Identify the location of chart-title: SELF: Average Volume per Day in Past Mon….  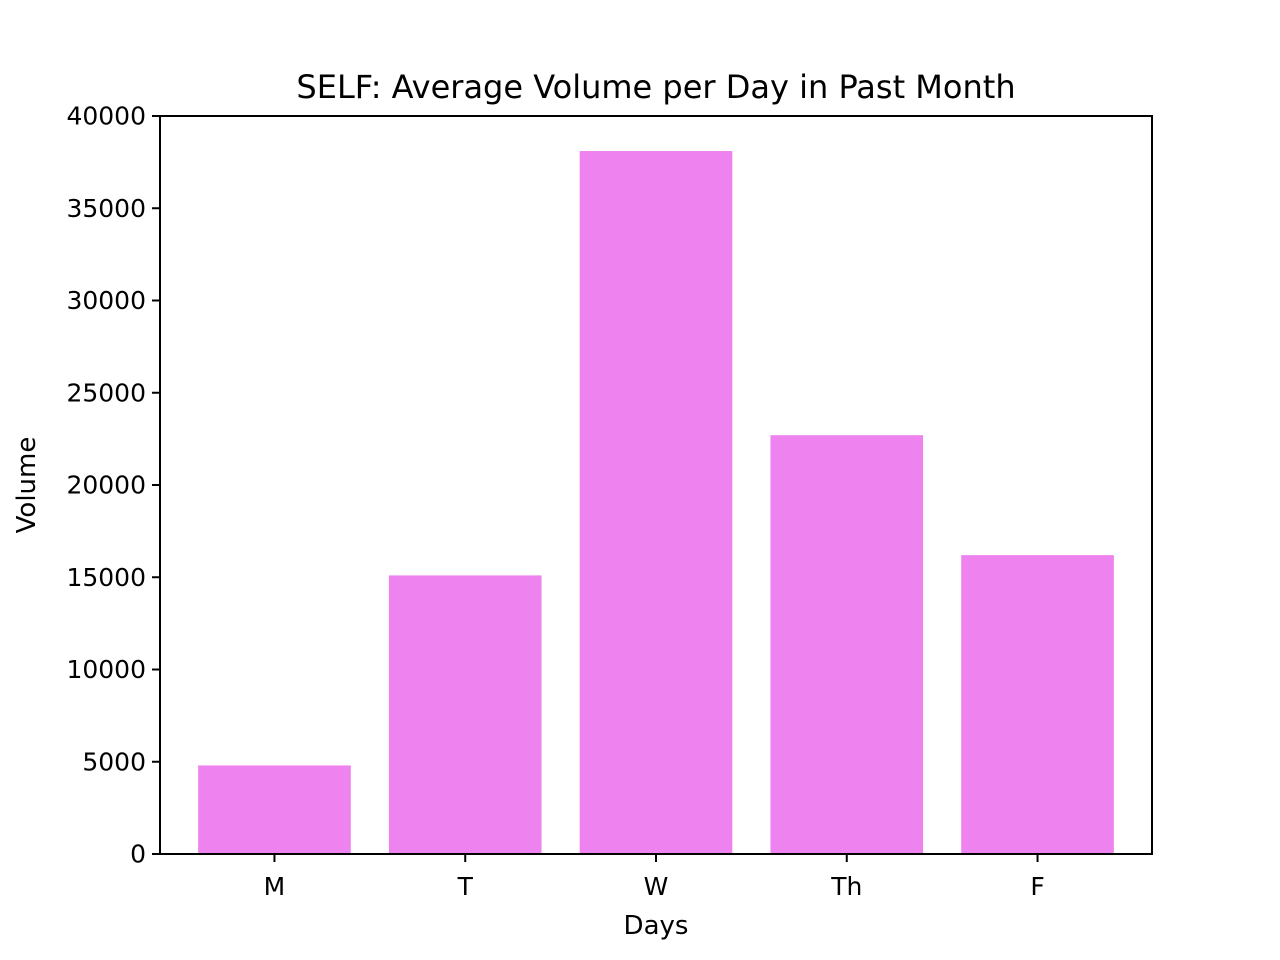
(655, 87).